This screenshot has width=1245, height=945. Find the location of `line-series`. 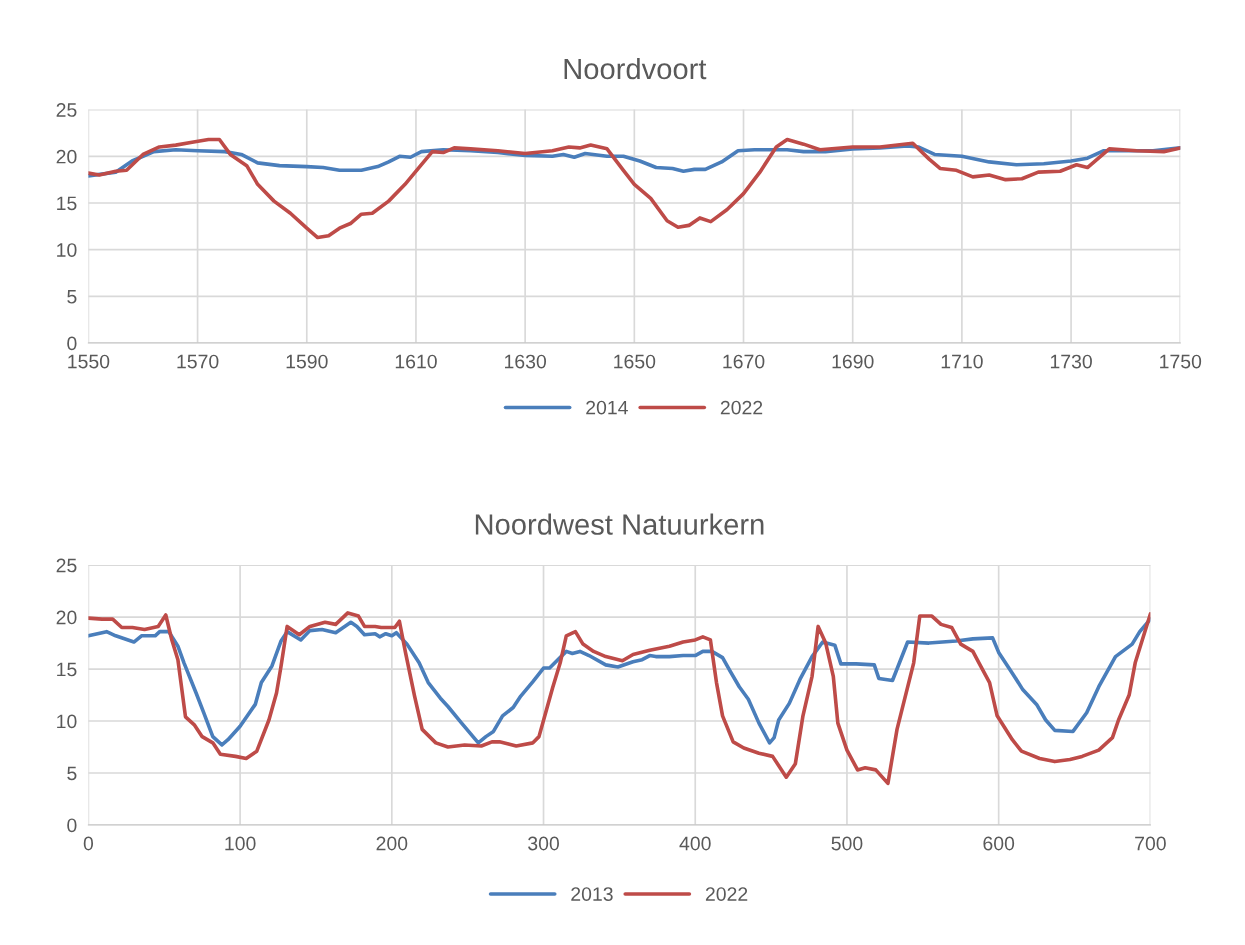

line-series is located at coordinates (634, 188).